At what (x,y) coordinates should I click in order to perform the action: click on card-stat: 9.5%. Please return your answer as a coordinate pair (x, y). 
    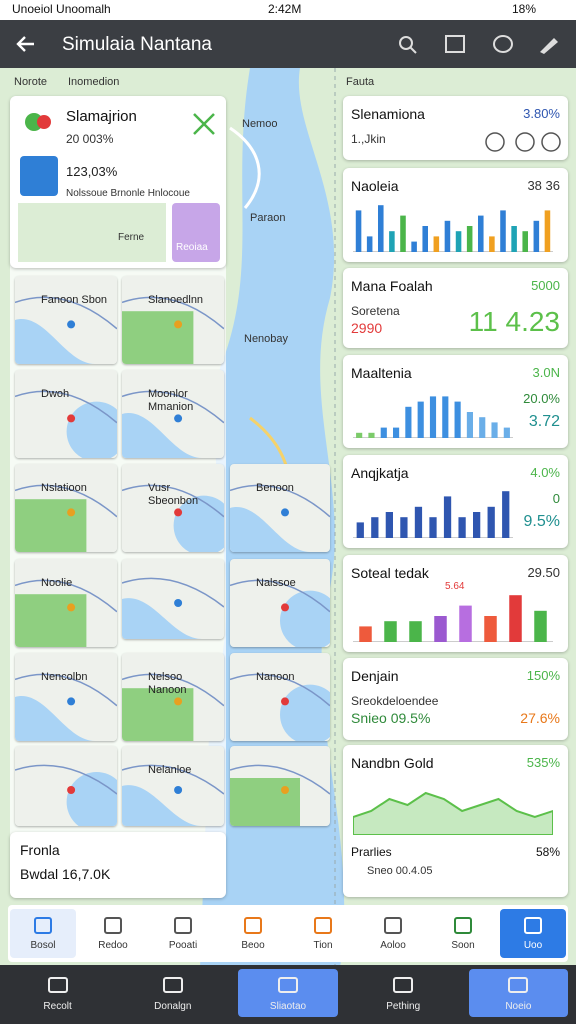
    Looking at the image, I should click on (541, 521).